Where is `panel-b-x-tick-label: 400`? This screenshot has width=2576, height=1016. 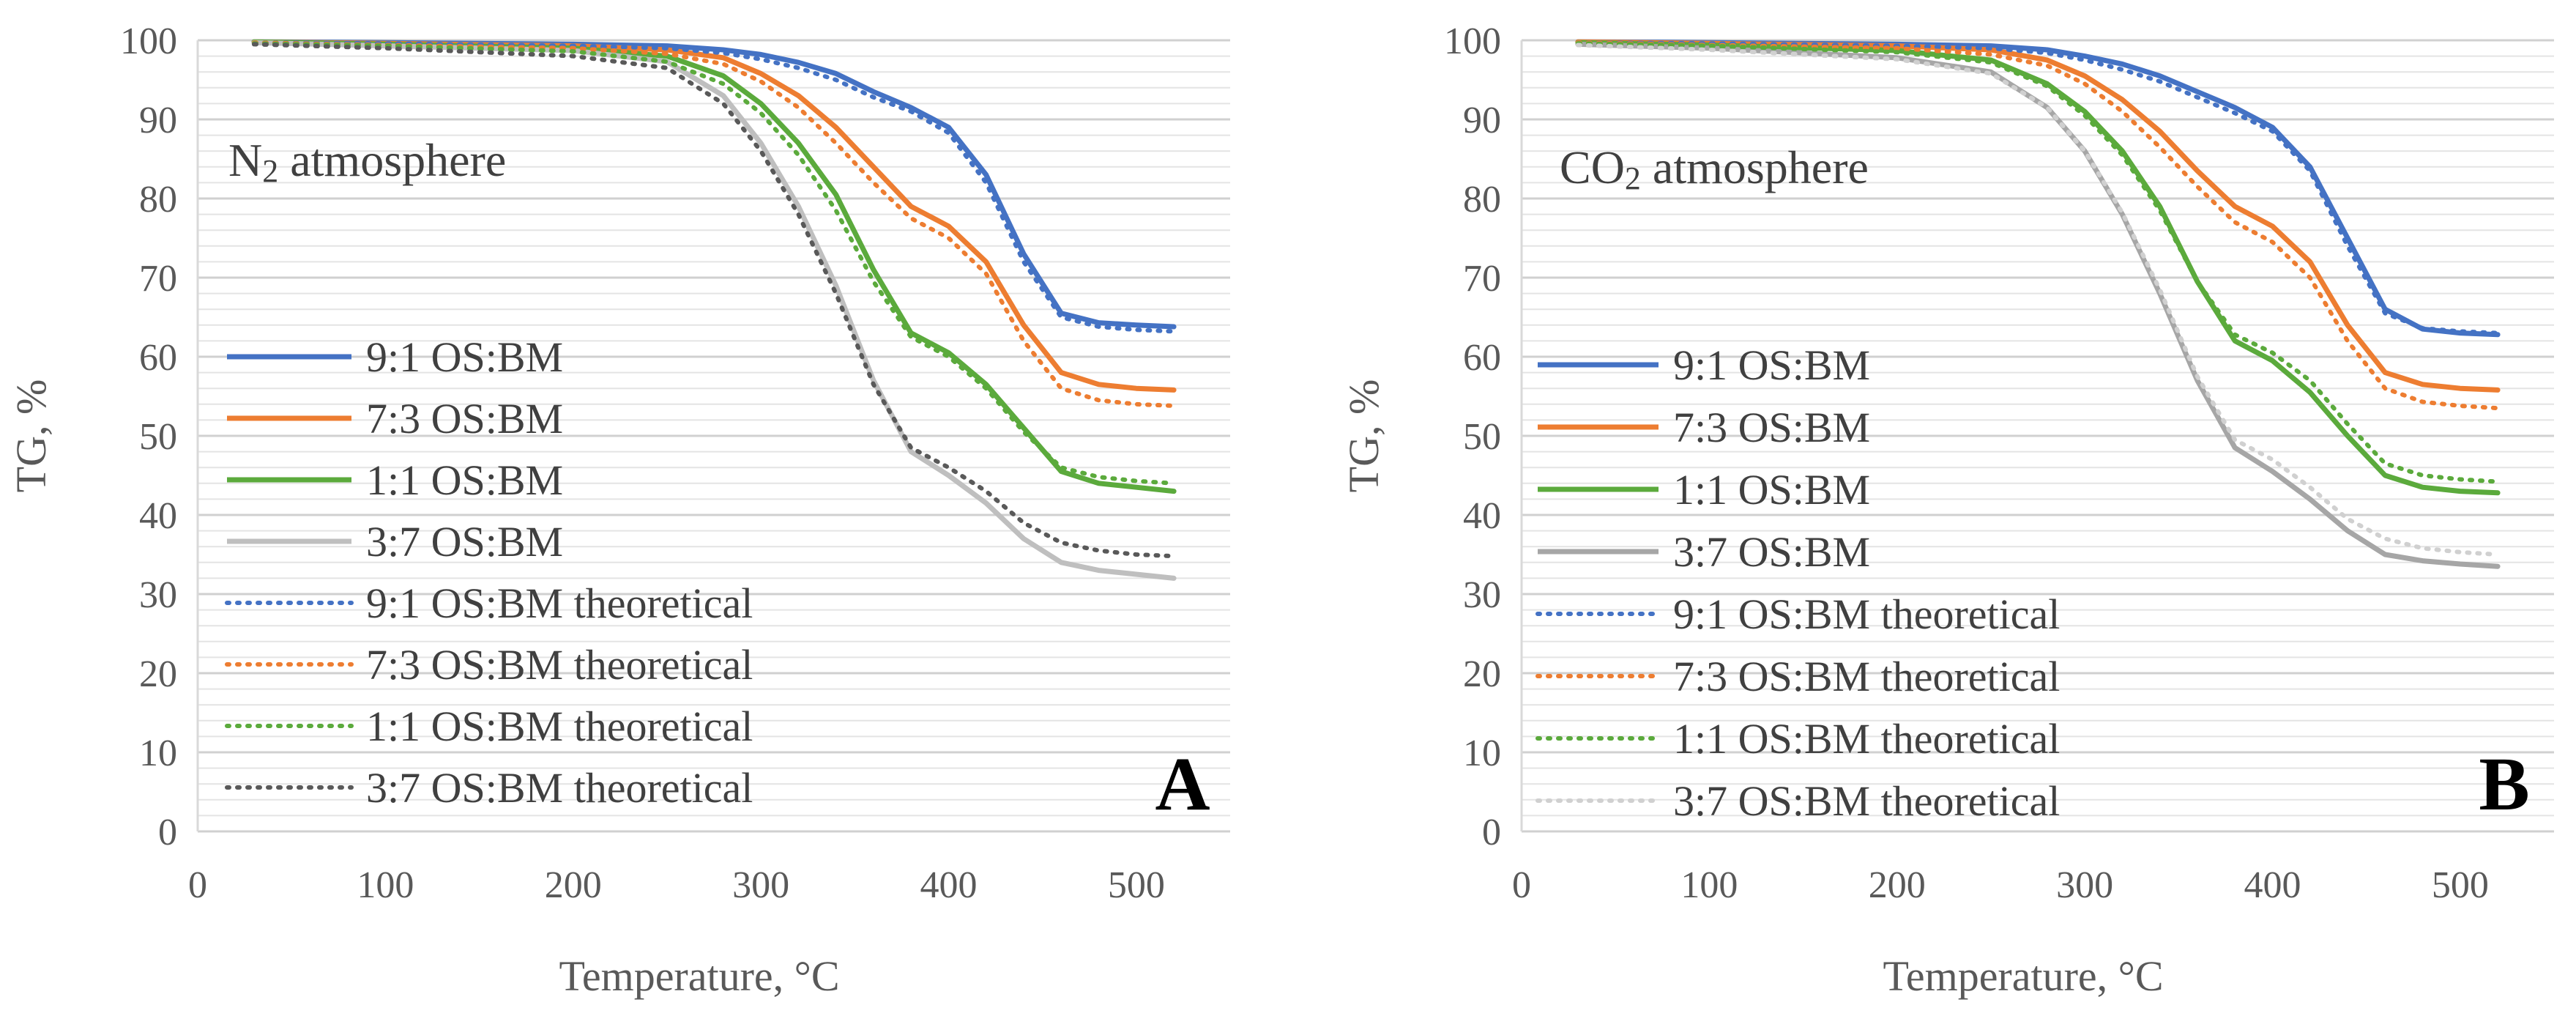 panel-b-x-tick-label: 400 is located at coordinates (2272, 885).